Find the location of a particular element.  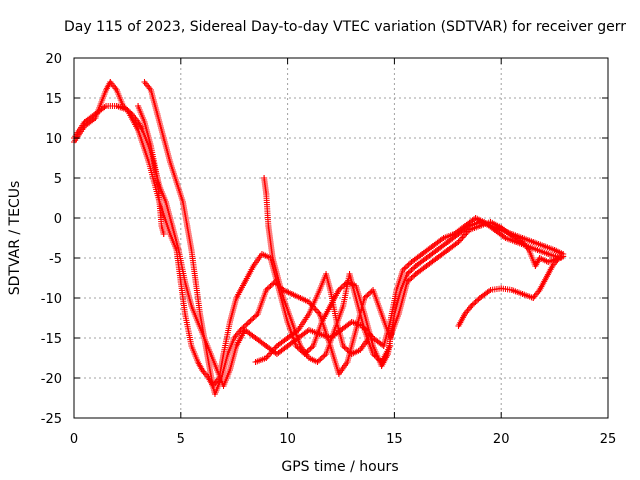

series-track-g is located at coordinates (511, 291).